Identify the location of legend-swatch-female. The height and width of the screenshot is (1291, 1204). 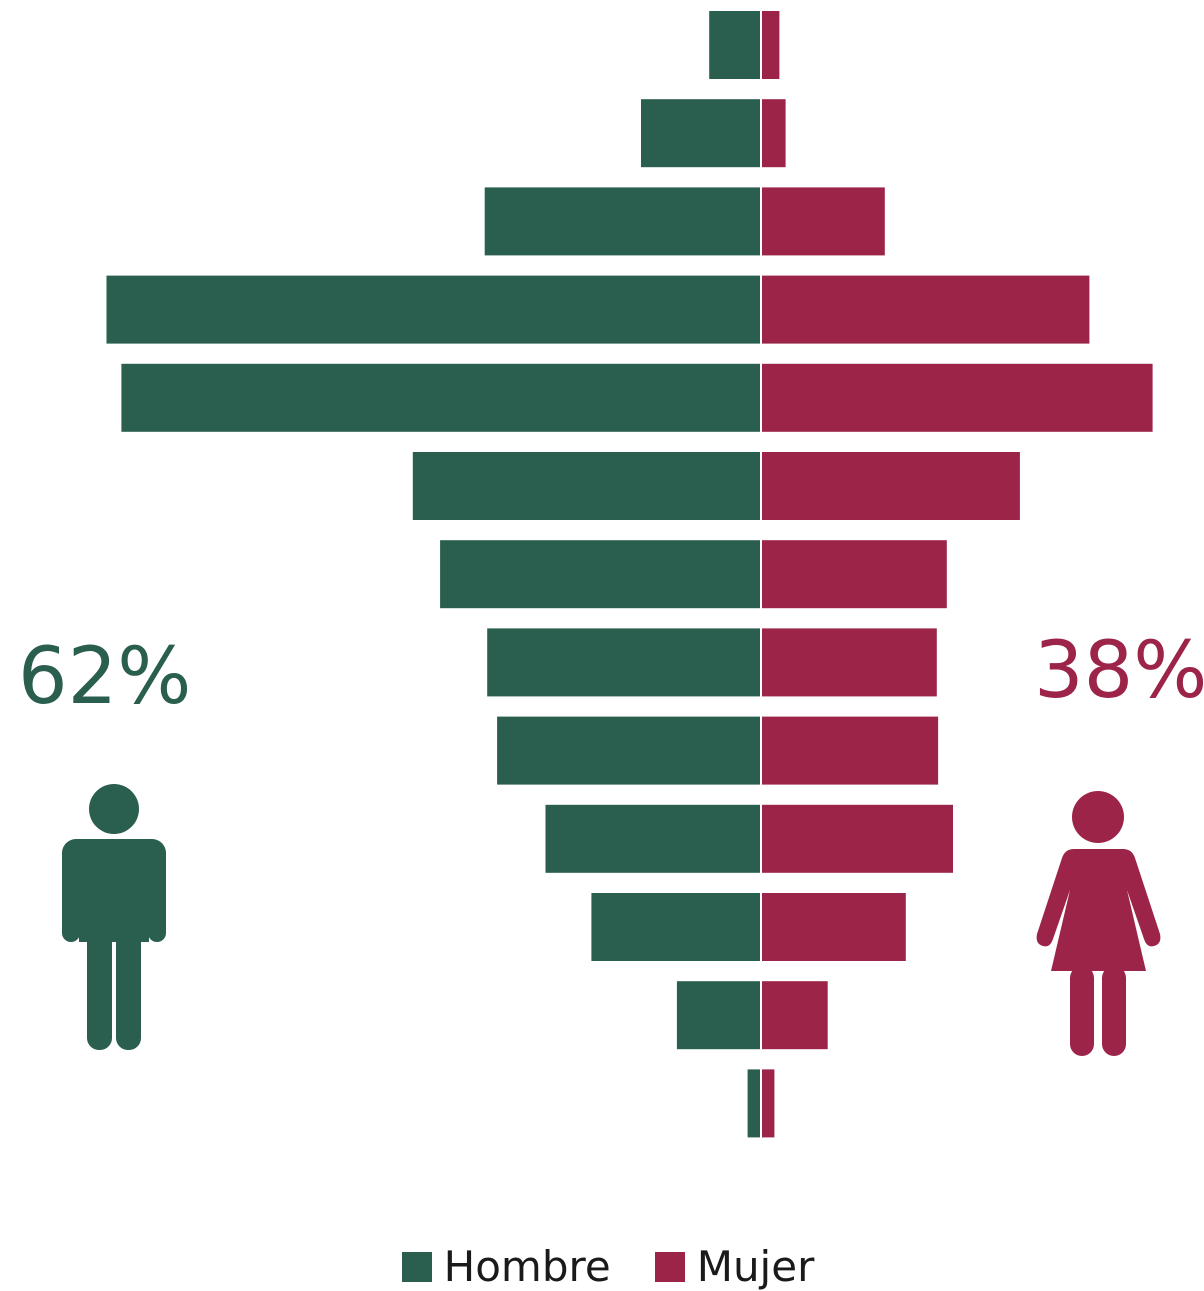
(669, 1266).